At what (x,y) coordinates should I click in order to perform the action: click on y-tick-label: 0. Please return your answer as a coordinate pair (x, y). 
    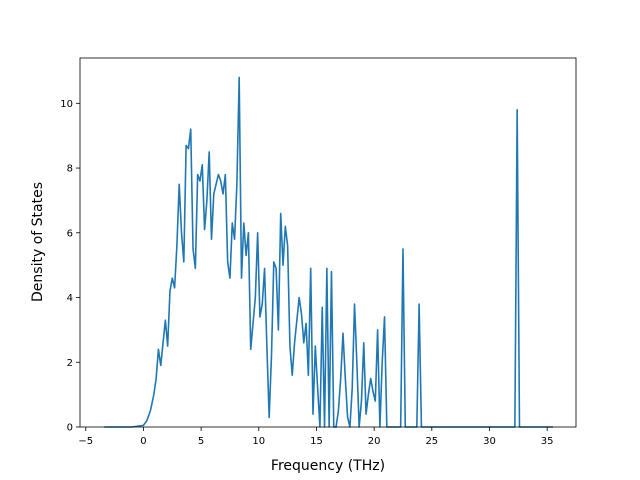
    Looking at the image, I should click on (70, 428).